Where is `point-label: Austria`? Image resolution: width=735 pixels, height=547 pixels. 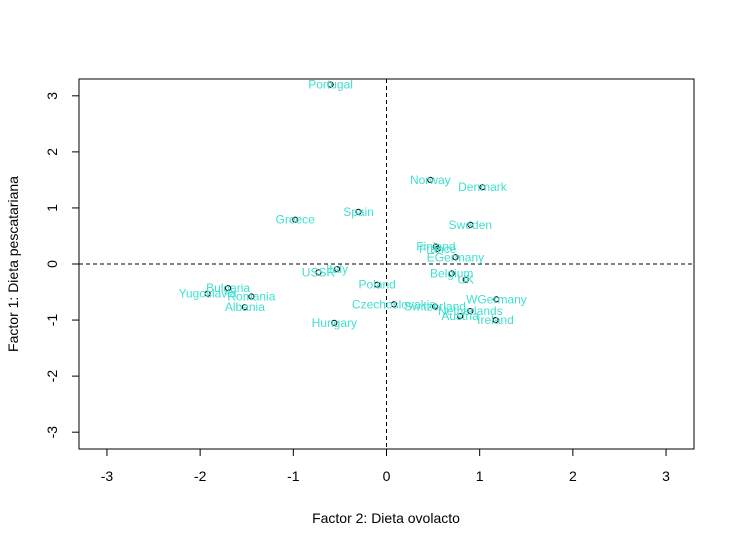 point-label: Austria is located at coordinates (460, 316).